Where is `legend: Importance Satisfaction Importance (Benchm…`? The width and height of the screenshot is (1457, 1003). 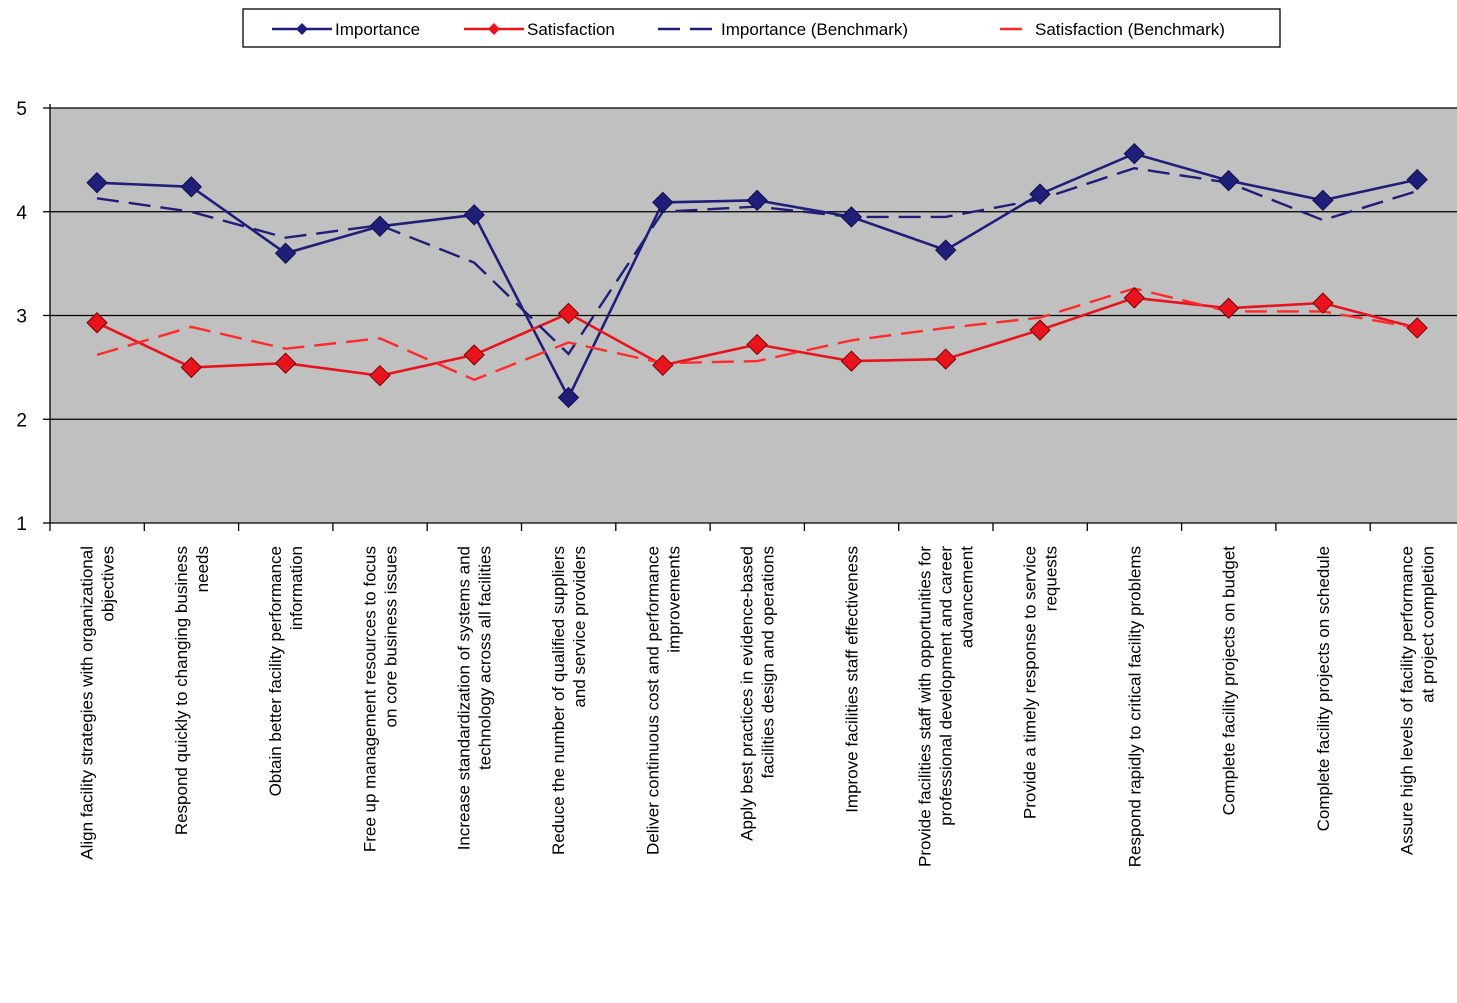 legend: Importance Satisfaction Importance (Benchm… is located at coordinates (761, 28).